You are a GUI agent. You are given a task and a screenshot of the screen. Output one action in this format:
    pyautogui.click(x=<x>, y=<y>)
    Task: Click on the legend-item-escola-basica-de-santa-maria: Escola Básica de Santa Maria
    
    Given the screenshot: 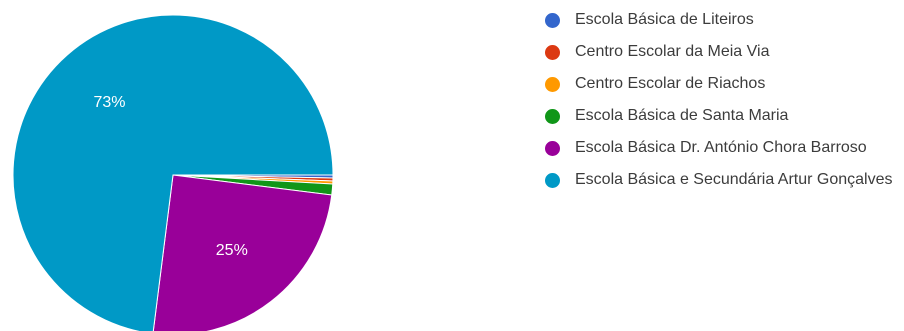 What is the action you would take?
    pyautogui.click(x=722, y=117)
    